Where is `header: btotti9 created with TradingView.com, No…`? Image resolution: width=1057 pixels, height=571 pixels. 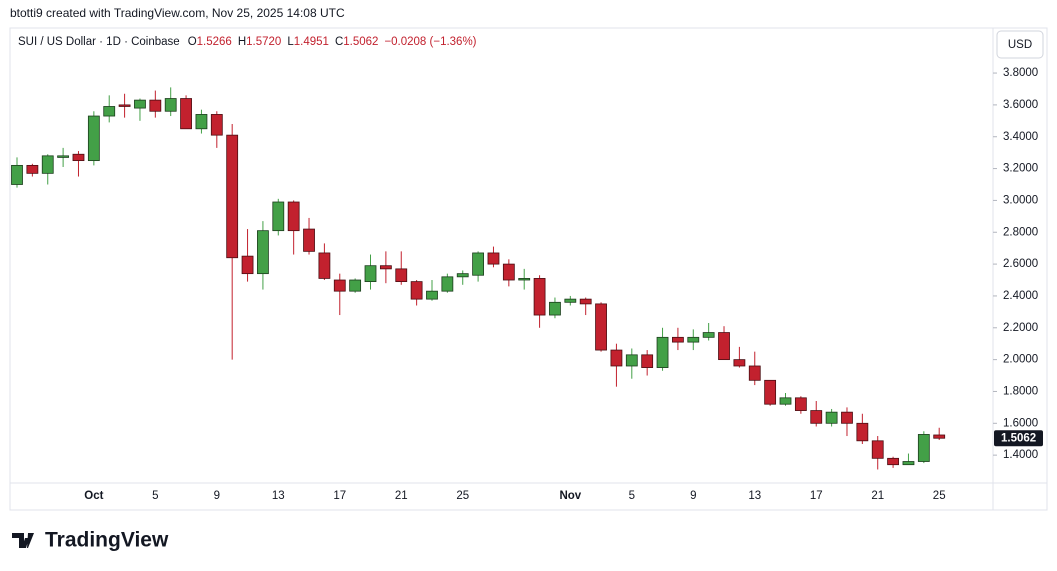
header: btotti9 created with TradingView.com, No… is located at coordinates (177, 13).